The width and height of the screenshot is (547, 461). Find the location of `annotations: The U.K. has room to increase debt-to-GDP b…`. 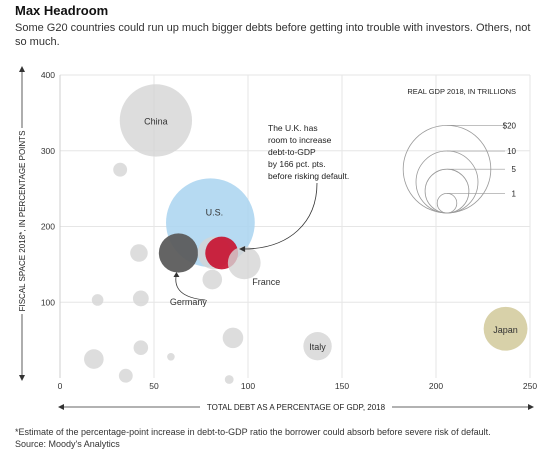

annotations: The U.K. has room to increase debt-to-GDP b… is located at coordinates (294, 188).